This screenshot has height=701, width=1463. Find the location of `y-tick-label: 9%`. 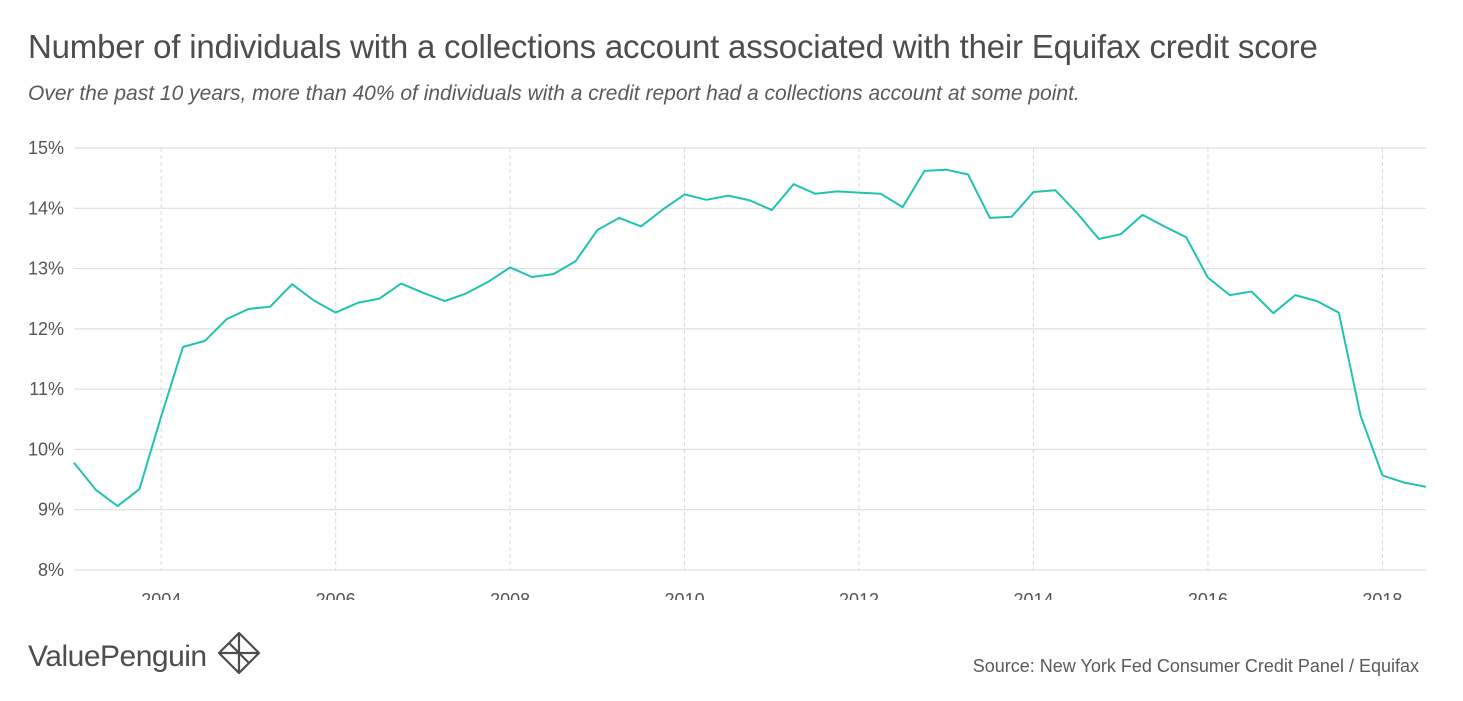

y-tick-label: 9% is located at coordinates (51, 510).